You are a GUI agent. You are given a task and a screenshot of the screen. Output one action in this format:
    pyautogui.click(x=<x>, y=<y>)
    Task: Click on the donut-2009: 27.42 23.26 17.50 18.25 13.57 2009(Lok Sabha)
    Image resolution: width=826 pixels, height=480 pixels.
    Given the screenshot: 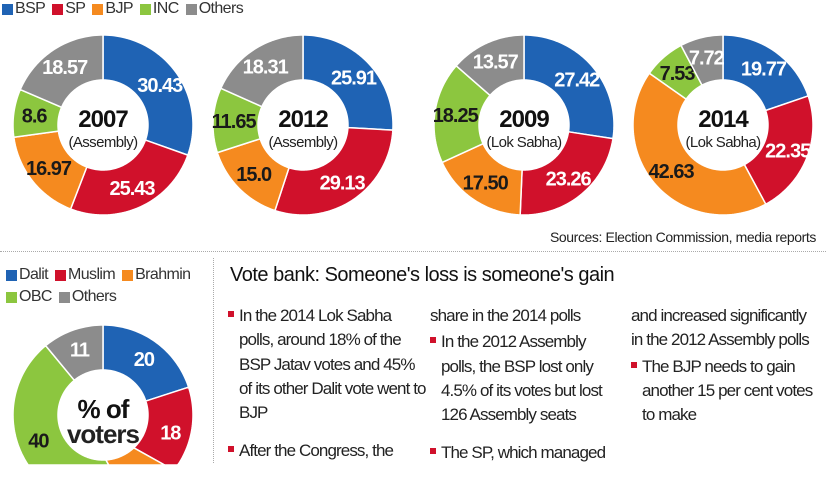 What is the action you would take?
    pyautogui.click(x=524, y=125)
    